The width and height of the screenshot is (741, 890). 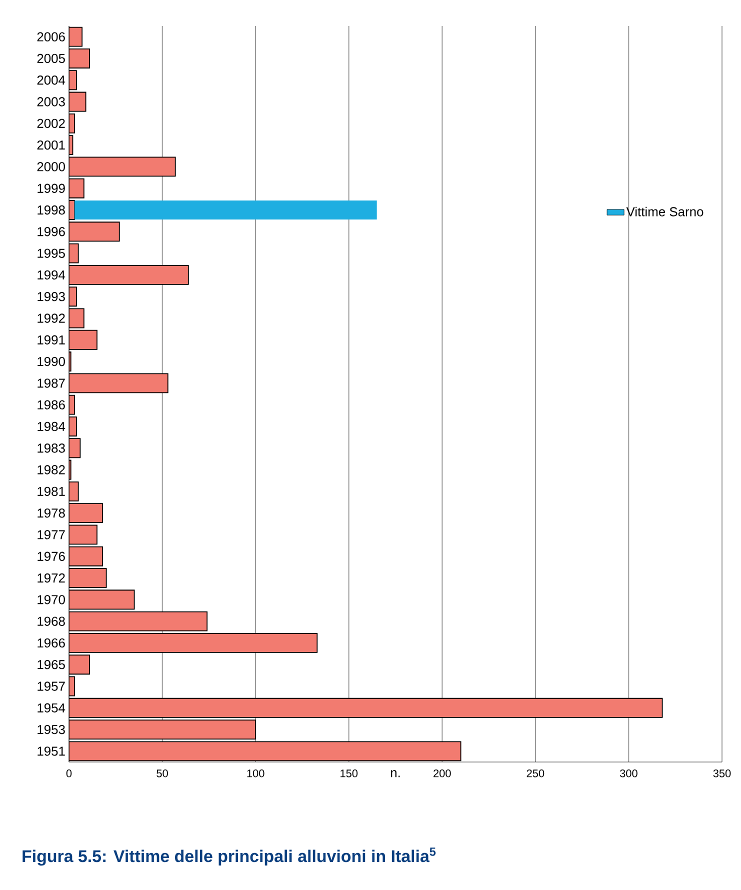 I want to click on y-tick-label: 2005, so click(x=51, y=59).